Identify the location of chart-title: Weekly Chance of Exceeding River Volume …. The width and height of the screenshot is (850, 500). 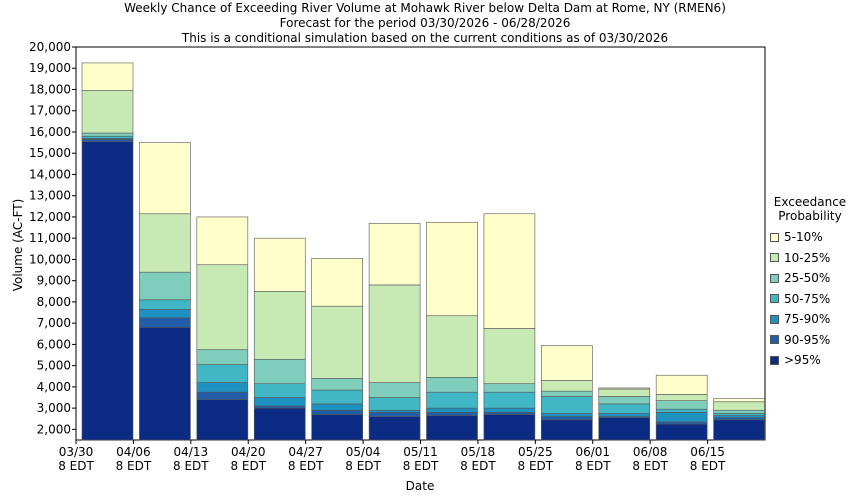
(425, 8).